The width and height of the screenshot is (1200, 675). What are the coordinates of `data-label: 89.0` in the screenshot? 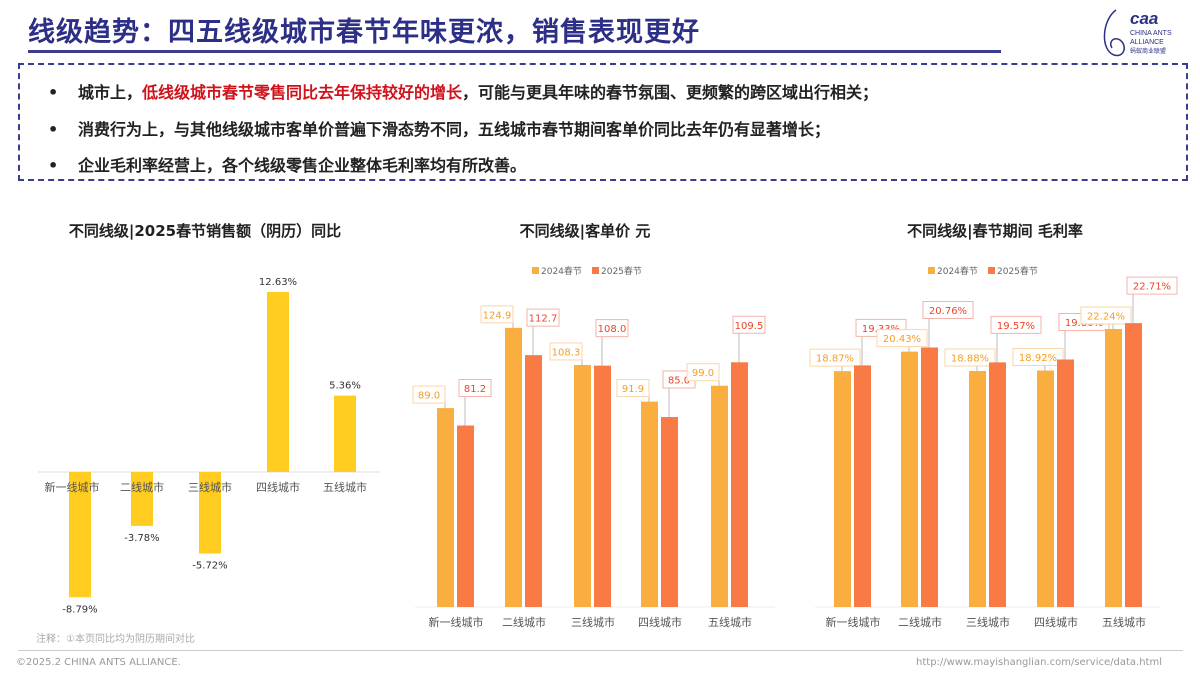 It's located at (429, 396).